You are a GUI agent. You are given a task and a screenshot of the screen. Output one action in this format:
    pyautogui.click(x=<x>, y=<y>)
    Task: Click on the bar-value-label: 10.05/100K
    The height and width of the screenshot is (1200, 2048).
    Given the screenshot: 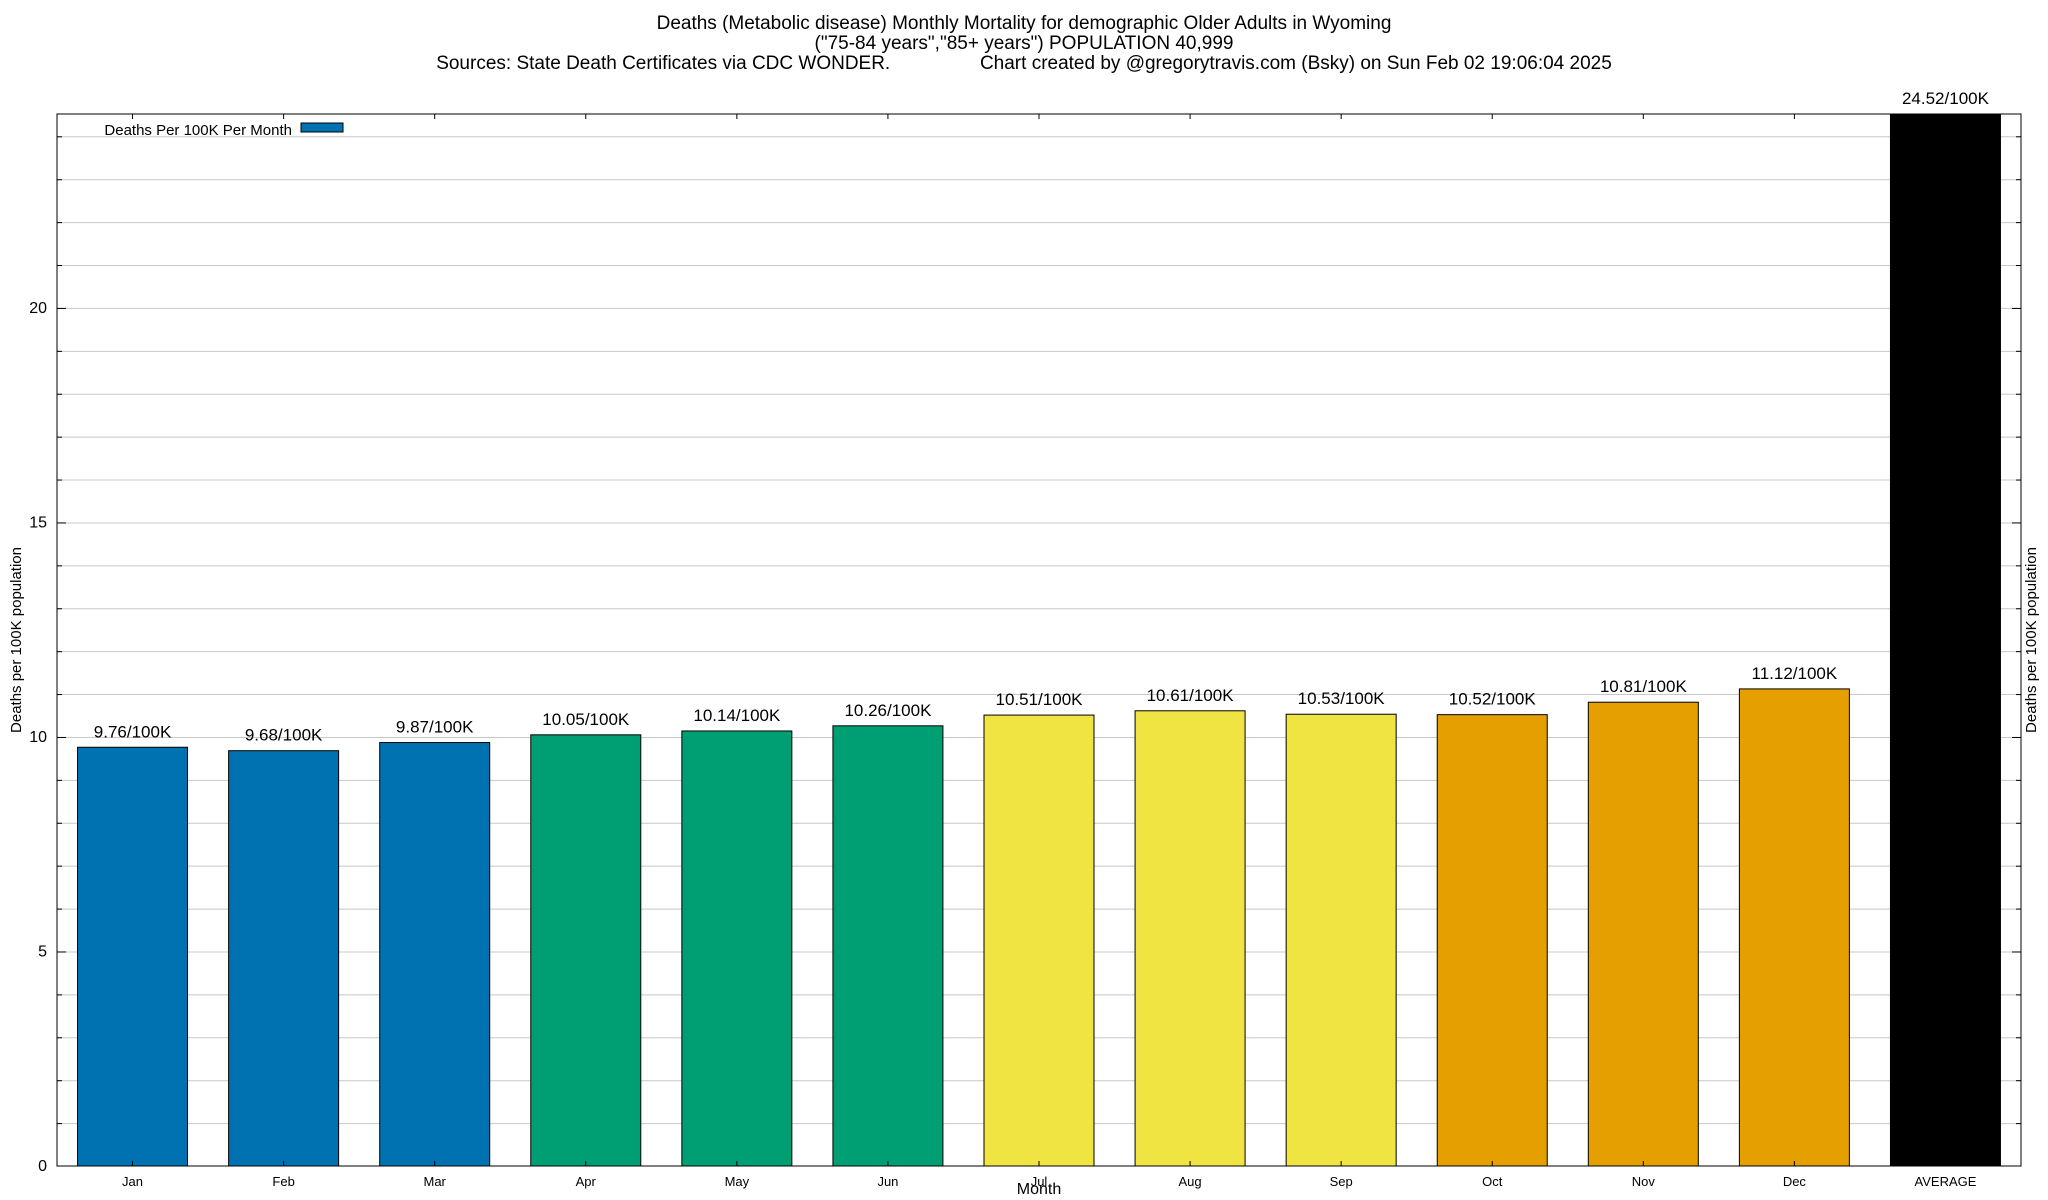 What is the action you would take?
    pyautogui.click(x=586, y=719)
    